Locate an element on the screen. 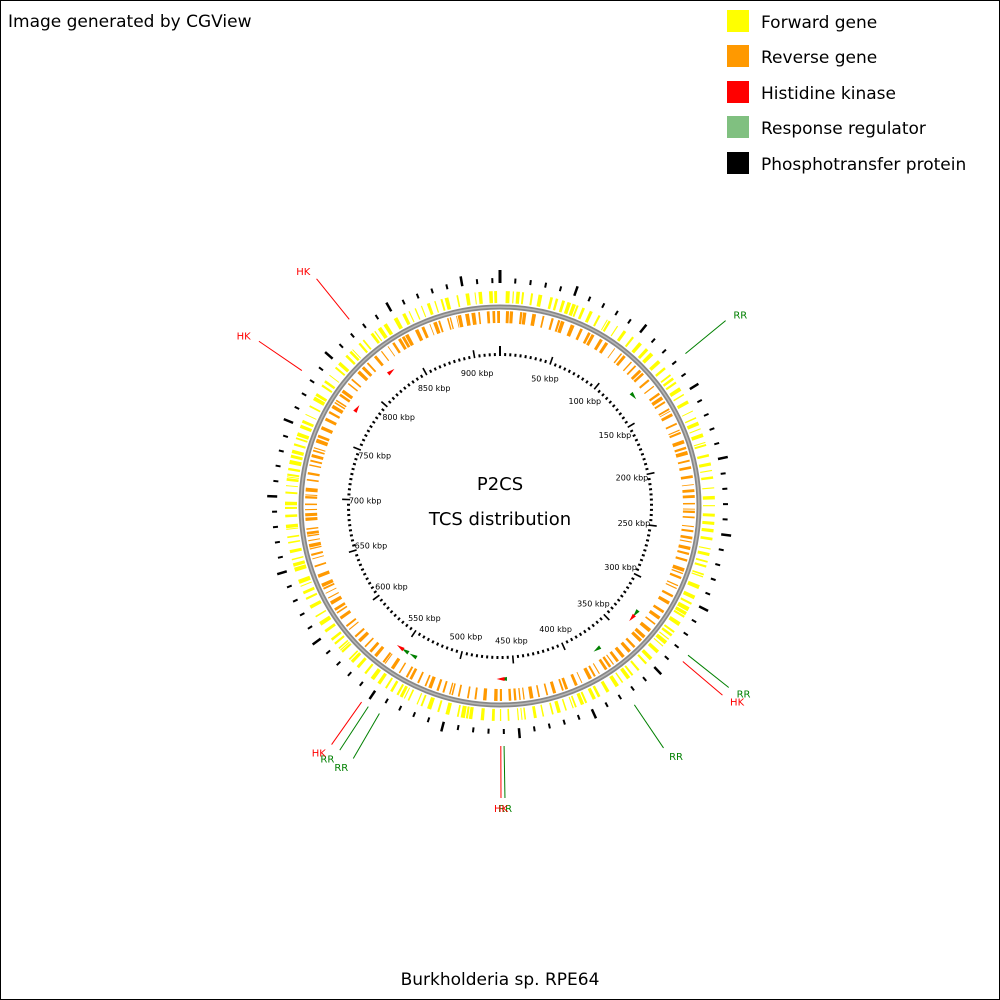 The height and width of the screenshot is (1000, 1000). kbp-tick-label: 100 kbp is located at coordinates (585, 401).